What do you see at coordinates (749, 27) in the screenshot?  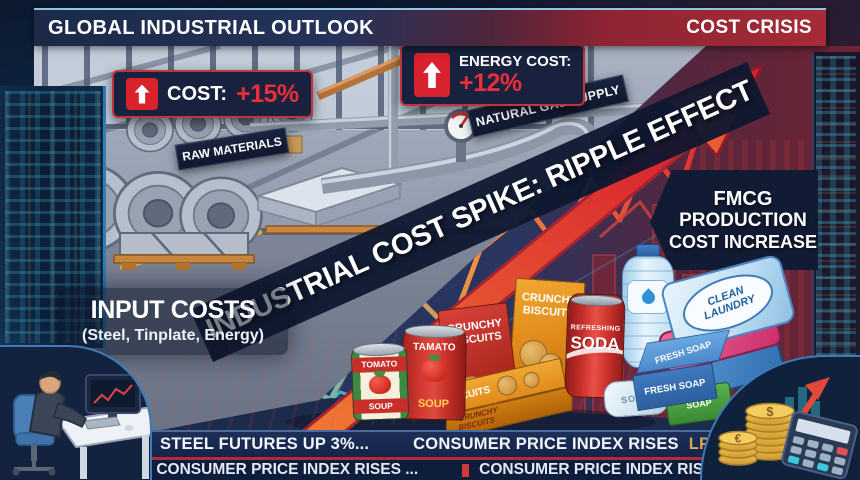 I see `crisis-tag: COST CRISIS` at bounding box center [749, 27].